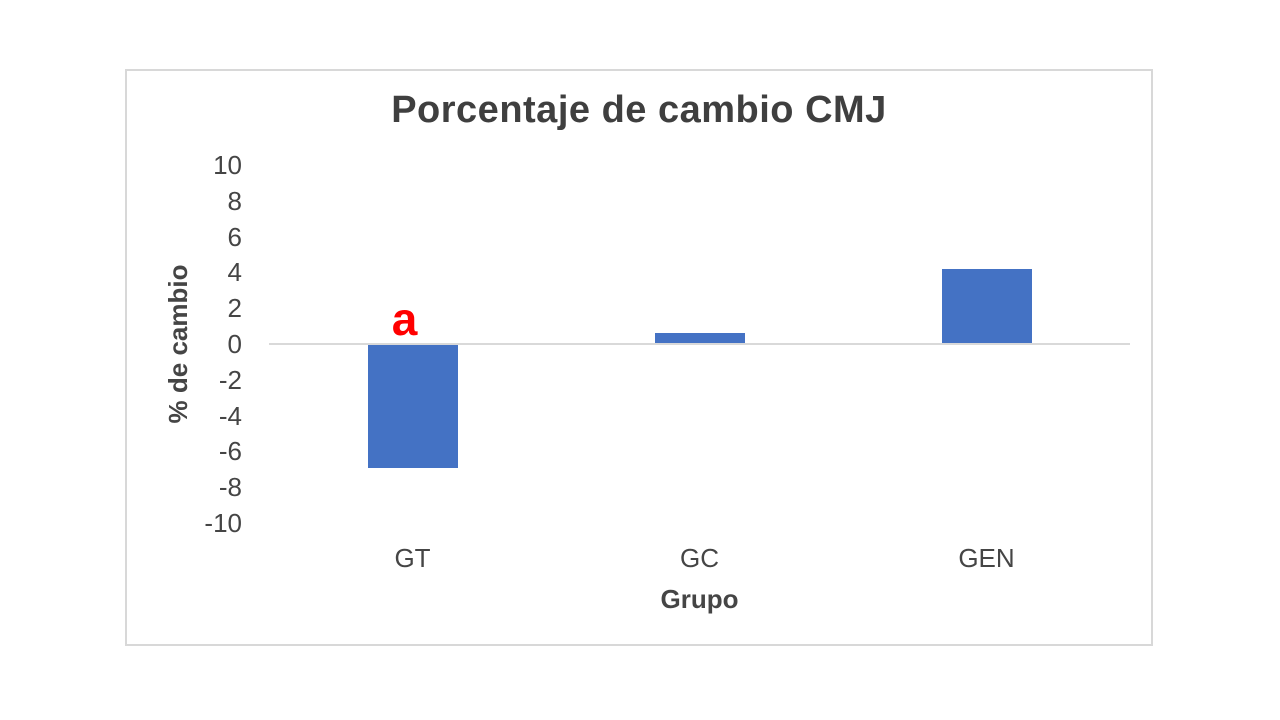 This screenshot has height=720, width=1280. I want to click on y-tick-label: 10, so click(227, 165).